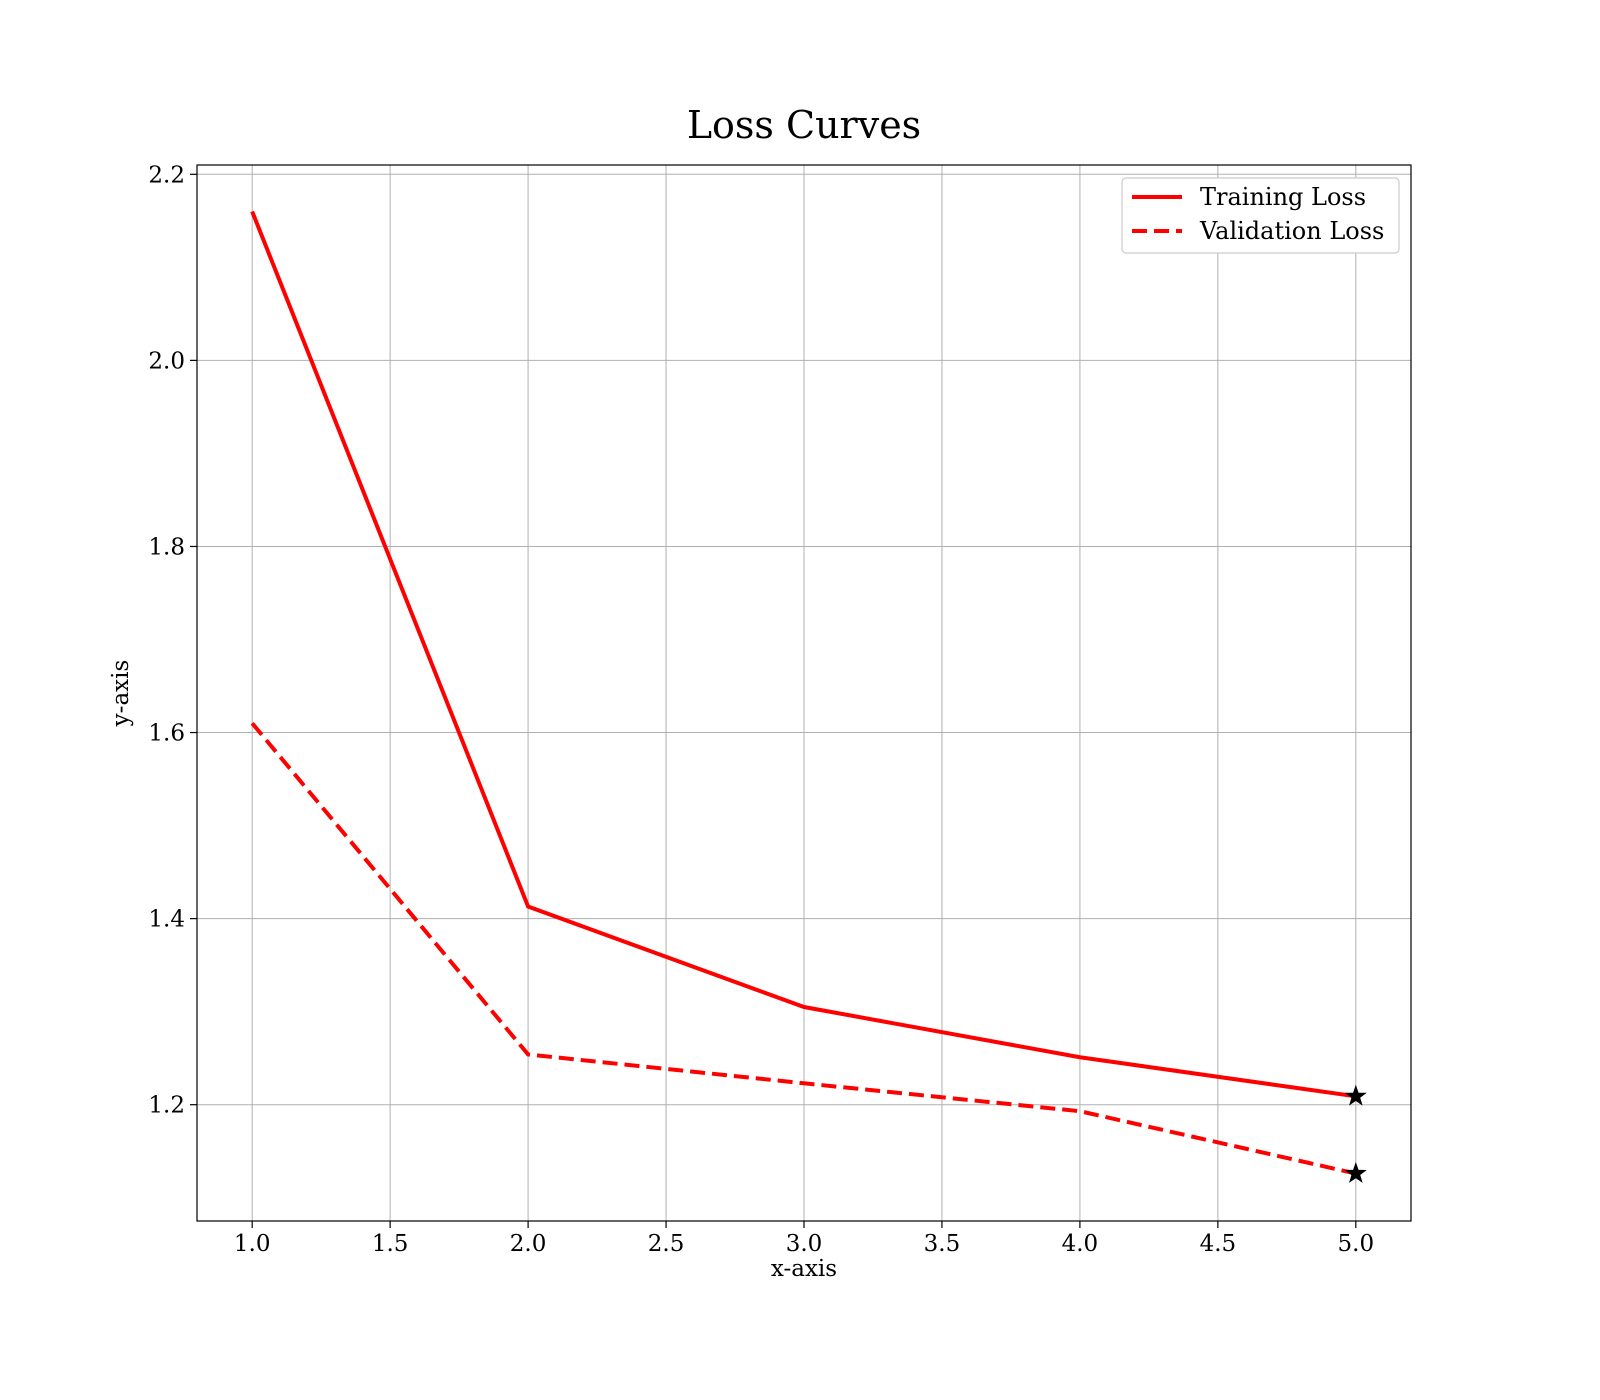  What do you see at coordinates (1355, 1133) in the screenshot?
I see `end-markers` at bounding box center [1355, 1133].